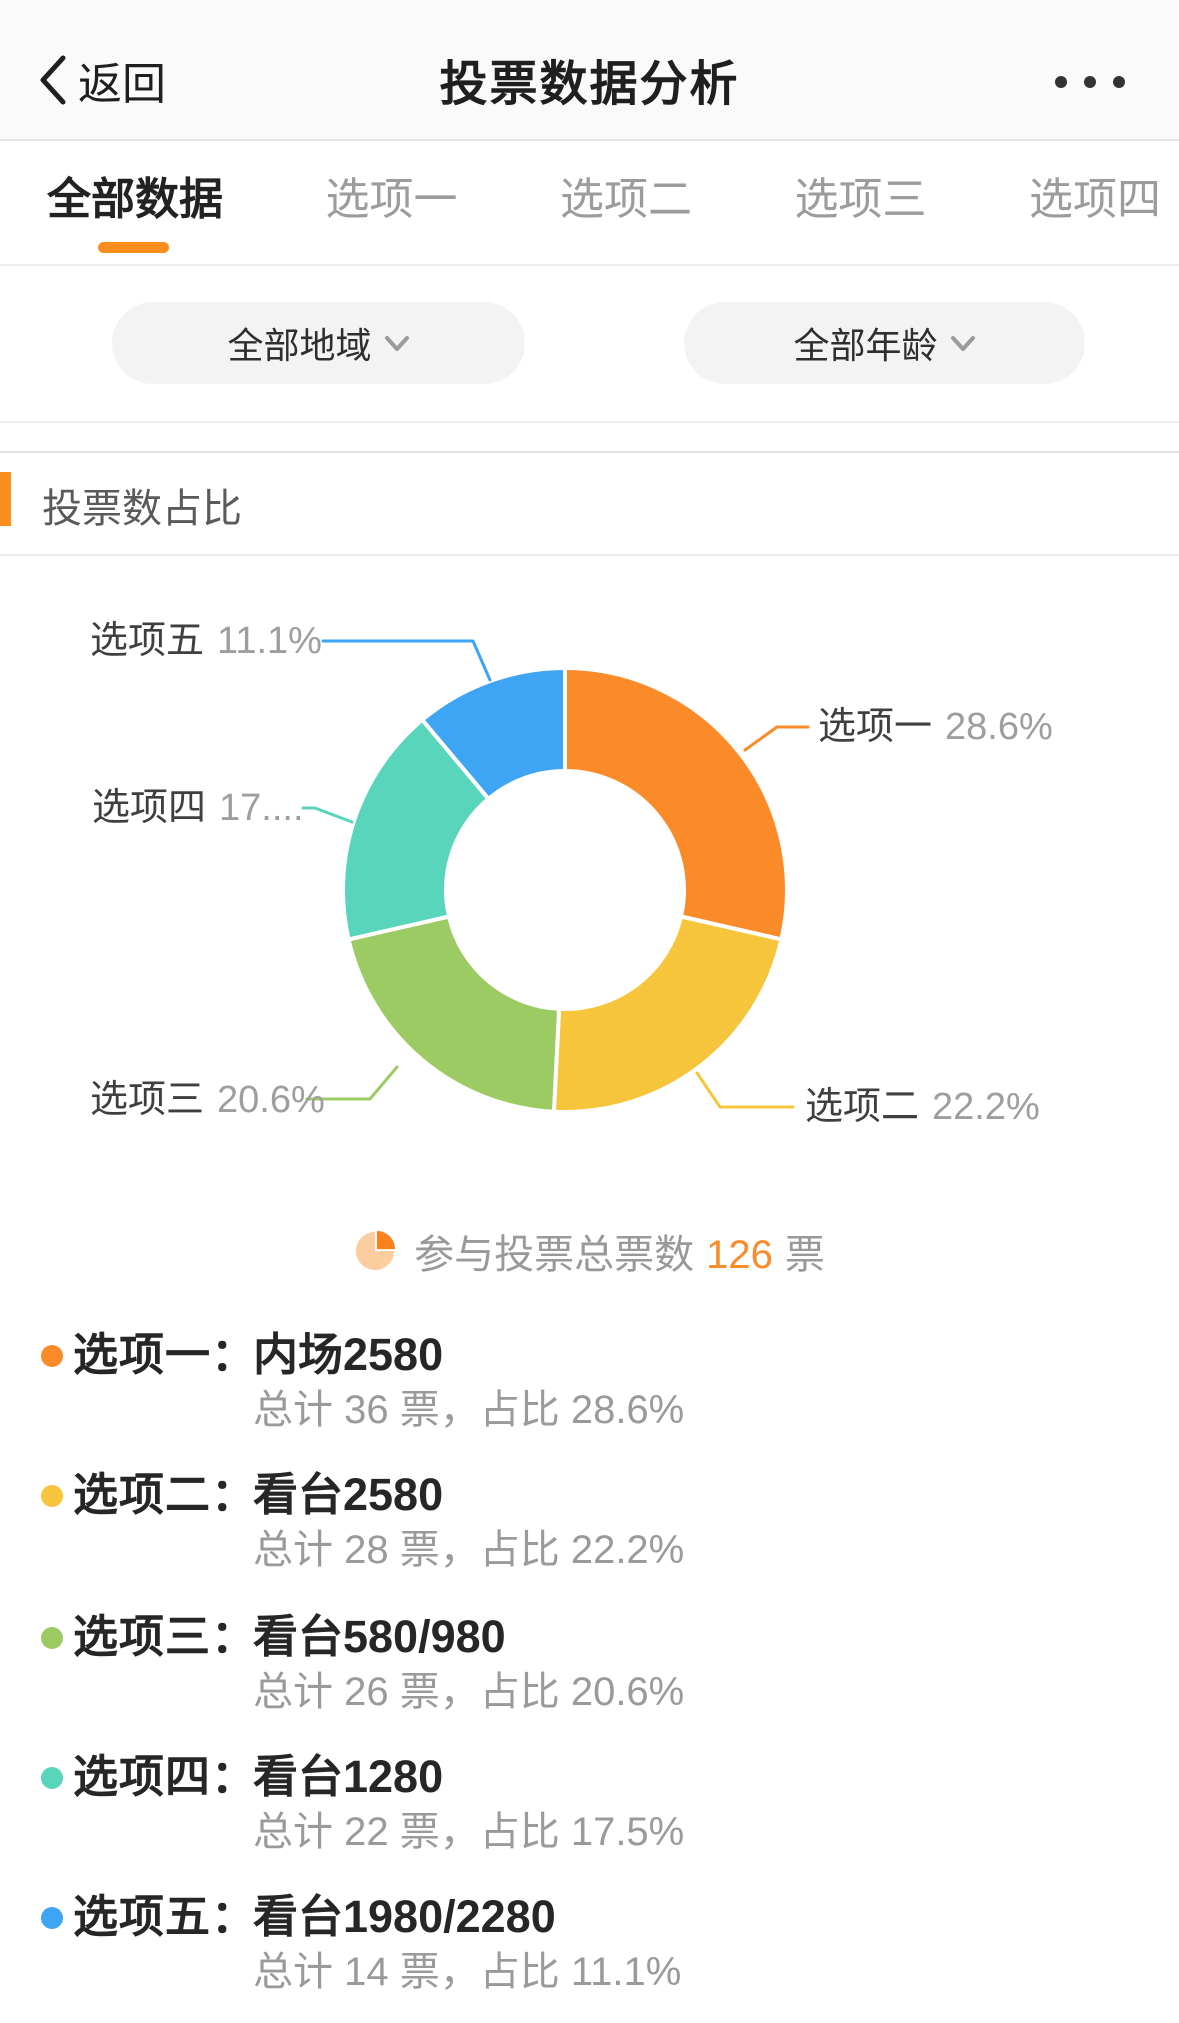  I want to click on chart-label-option-2: 选项二 22.2%, so click(922, 1107).